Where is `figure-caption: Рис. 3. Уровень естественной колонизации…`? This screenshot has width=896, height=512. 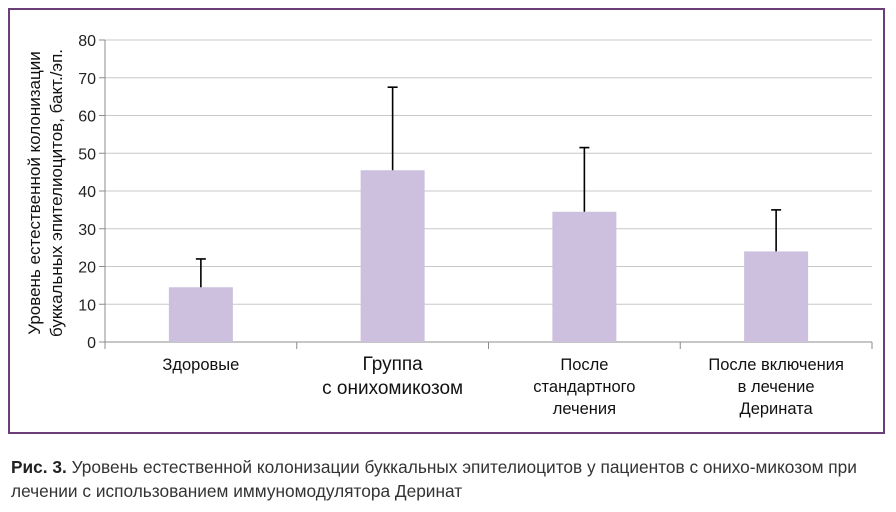 figure-caption: Рис. 3. Уровень естественной колонизации… is located at coordinates (449, 479).